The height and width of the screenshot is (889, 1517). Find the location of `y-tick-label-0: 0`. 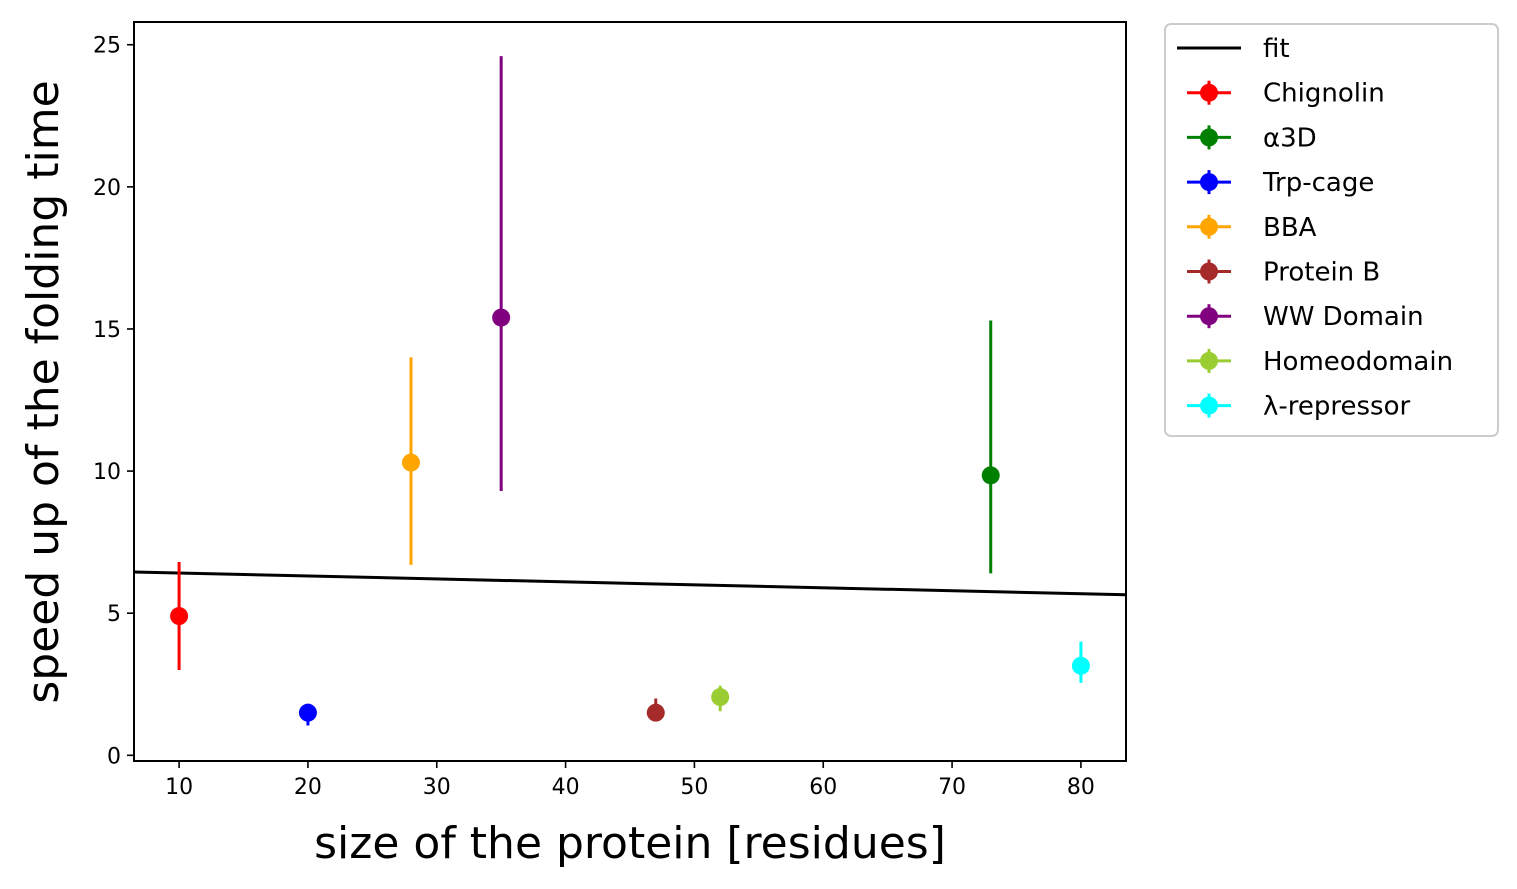

y-tick-label-0: 0 is located at coordinates (114, 756).